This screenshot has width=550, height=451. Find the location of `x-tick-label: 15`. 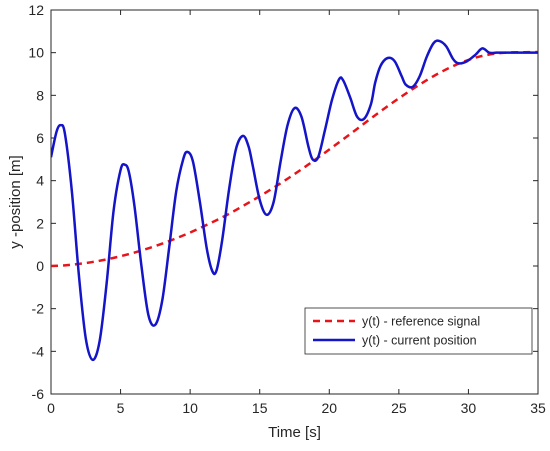

x-tick-label: 15 is located at coordinates (260, 408).